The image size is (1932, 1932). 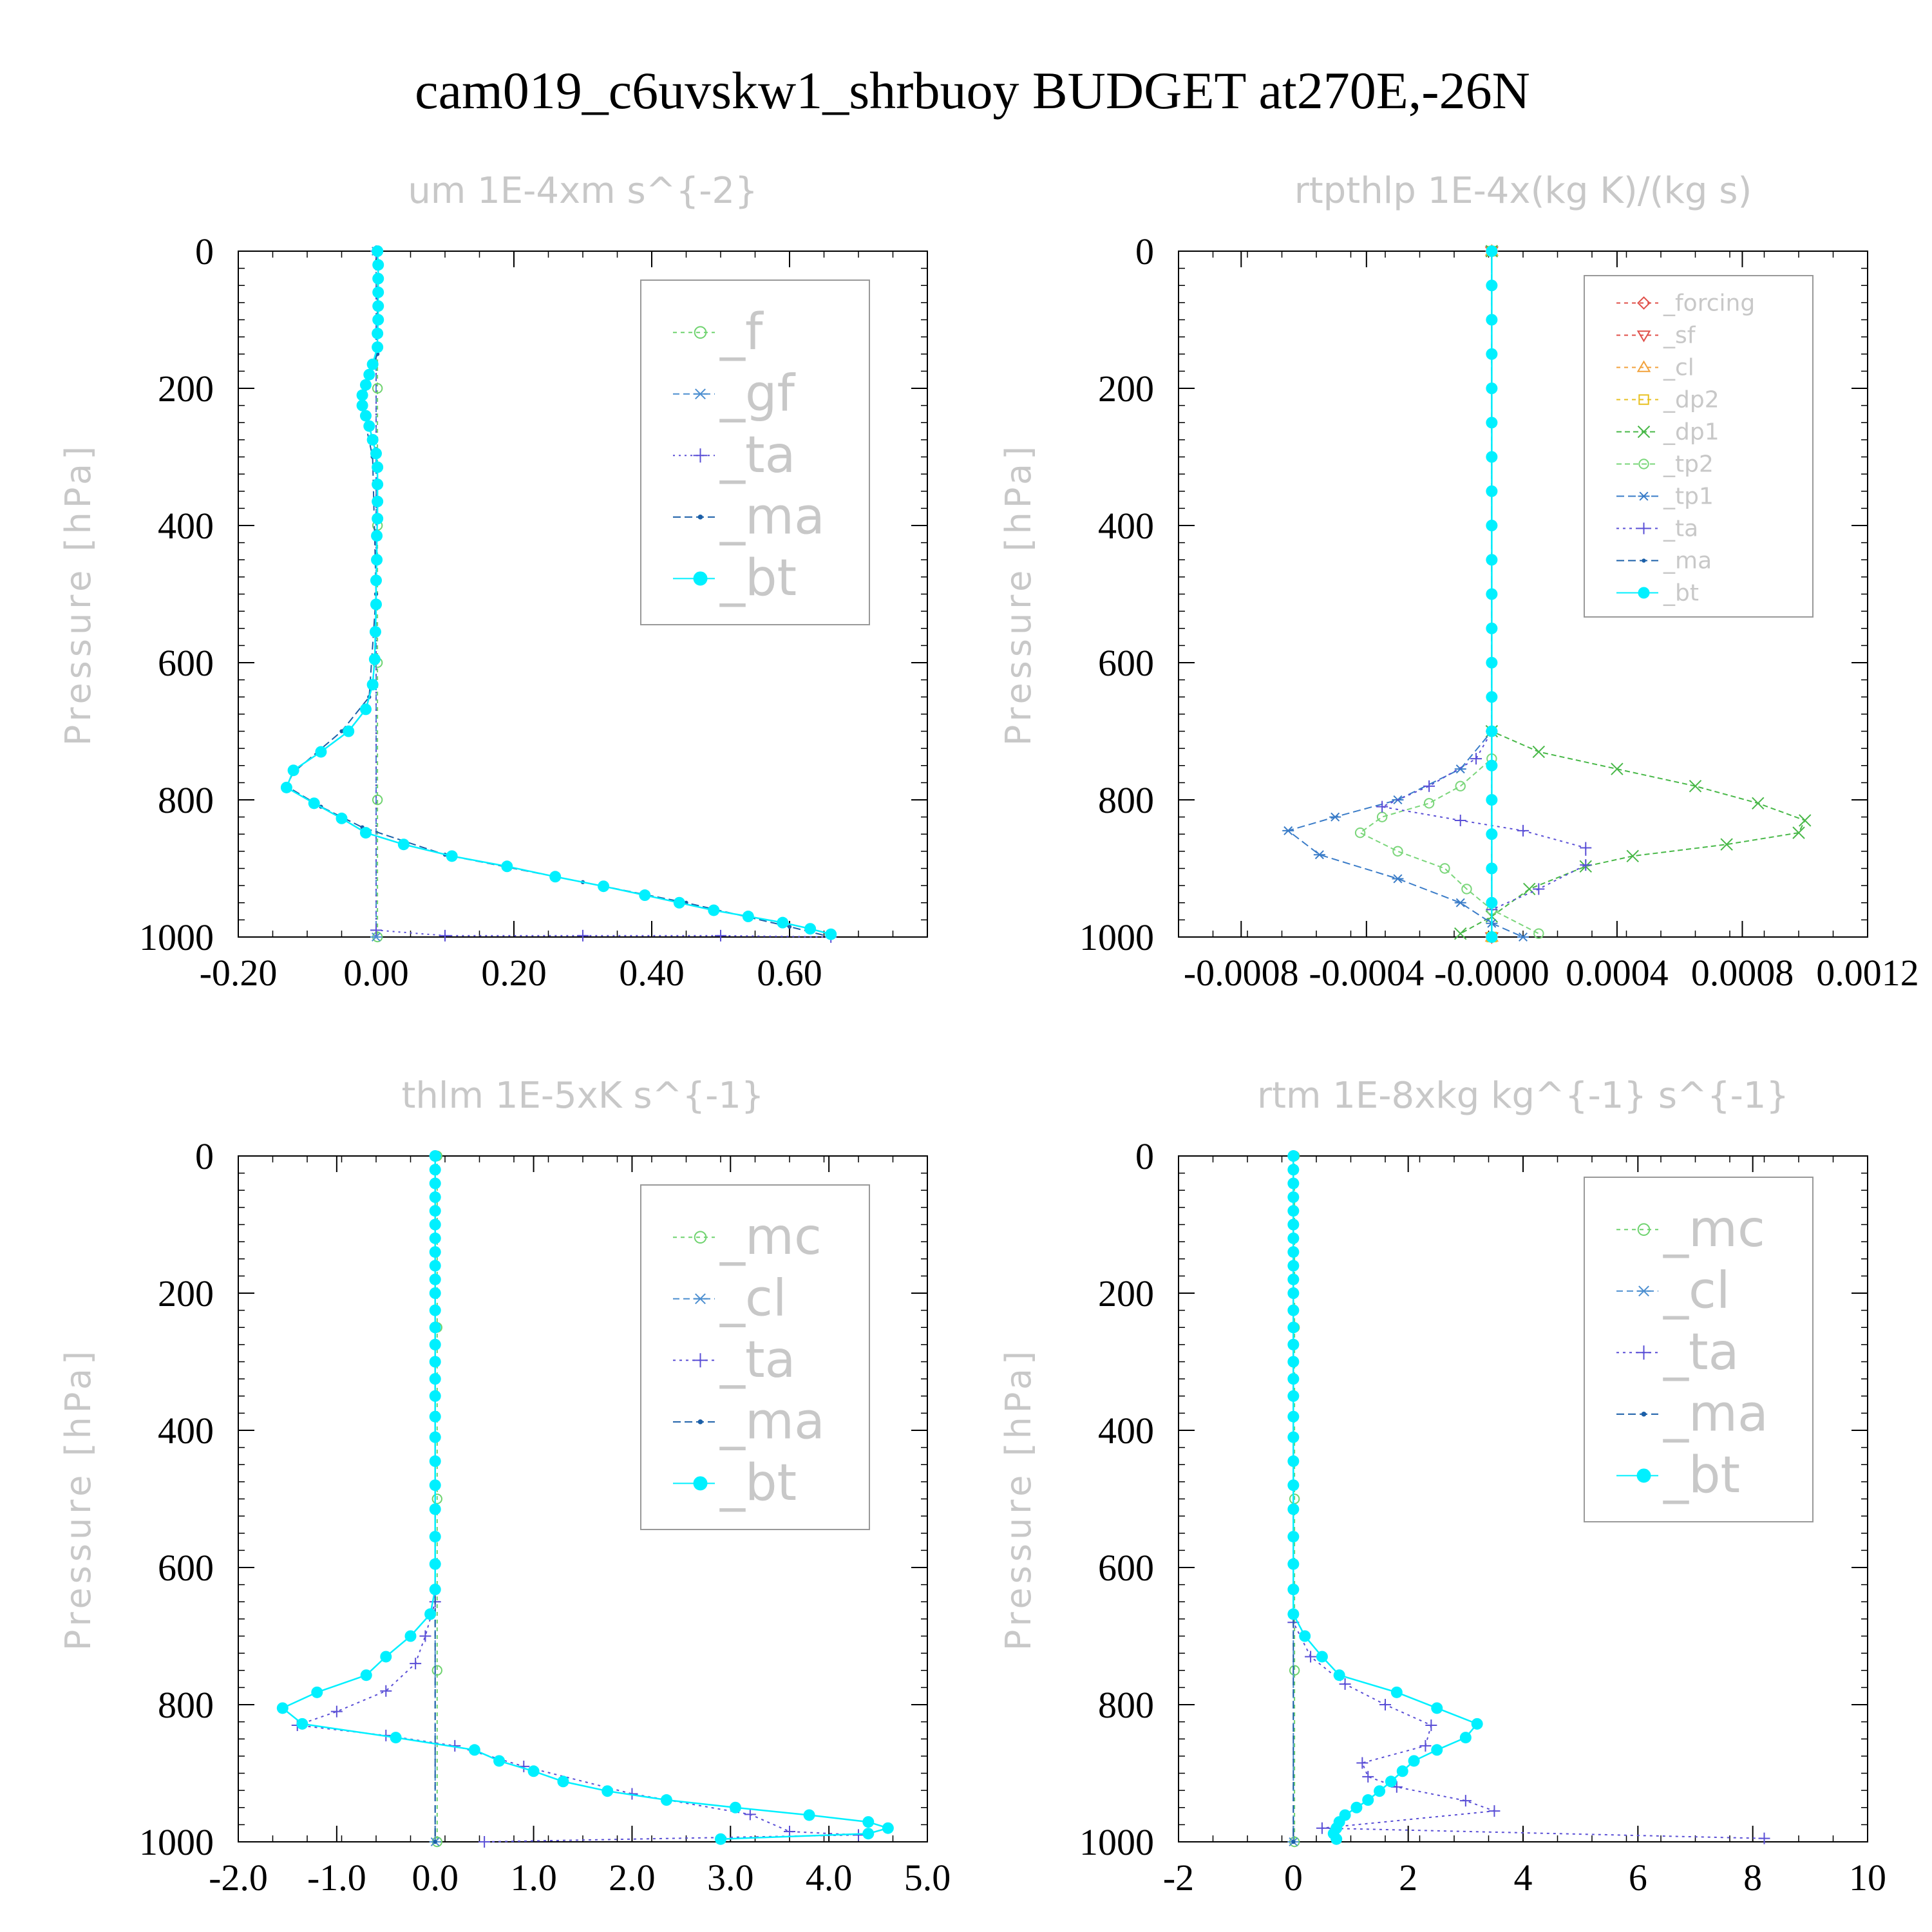 What do you see at coordinates (1688, 560) in the screenshot?
I see `legend-label: _ma` at bounding box center [1688, 560].